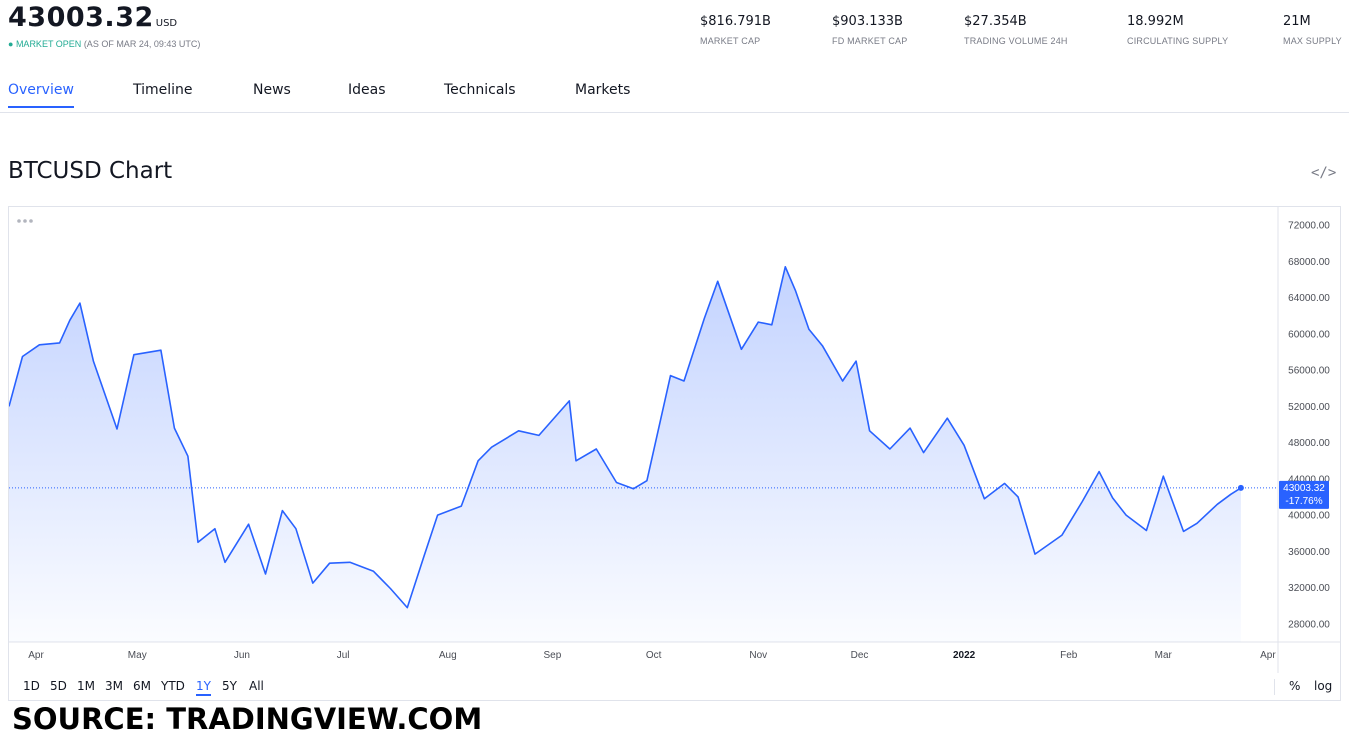 This screenshot has width=1349, height=742. What do you see at coordinates (163, 90) in the screenshot?
I see `tab-timeline: Timeline` at bounding box center [163, 90].